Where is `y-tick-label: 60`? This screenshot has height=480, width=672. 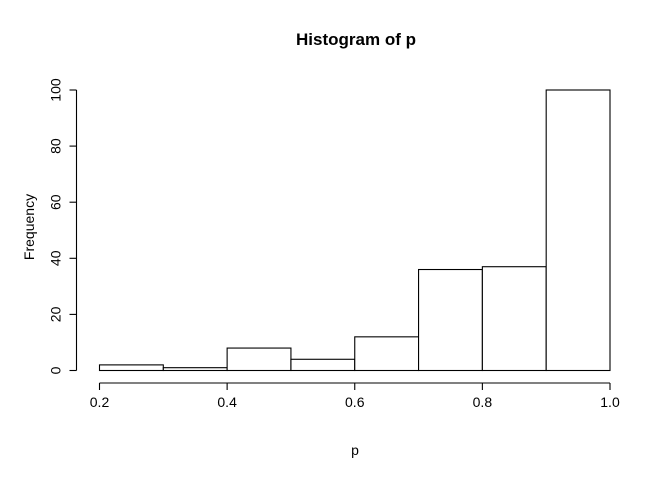 y-tick-label: 60 is located at coordinates (56, 202).